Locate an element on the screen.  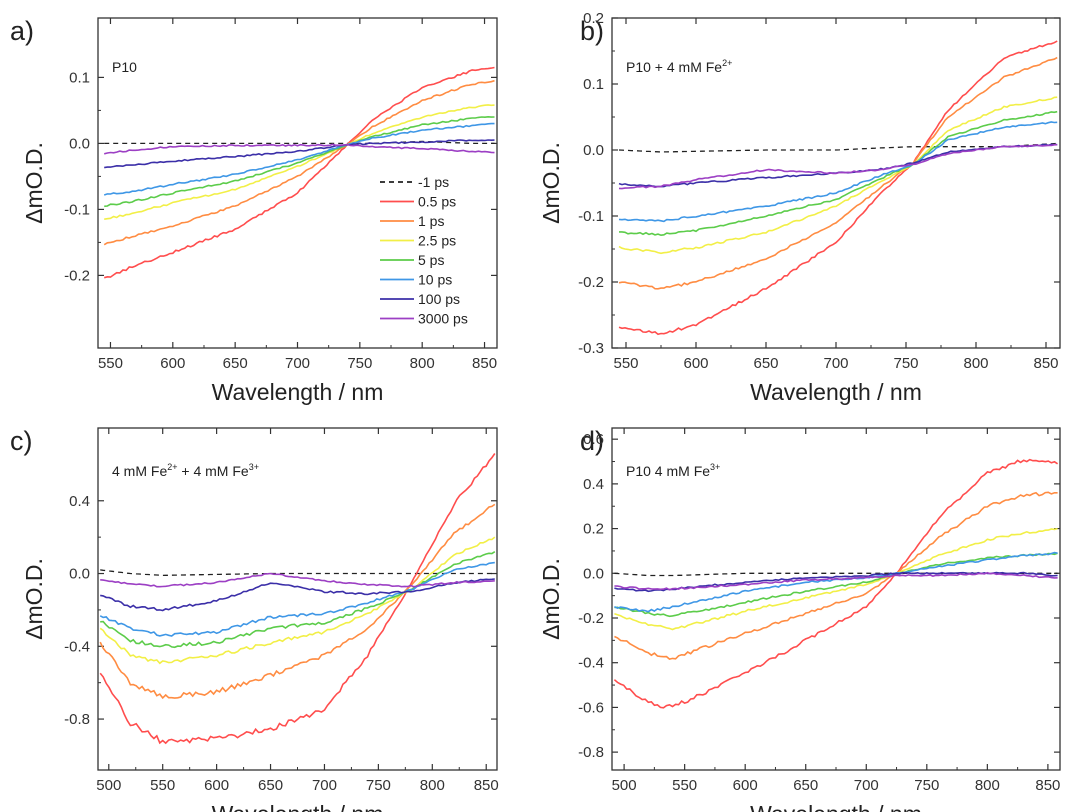
legend-label: -1 ps is located at coordinates (433, 182).